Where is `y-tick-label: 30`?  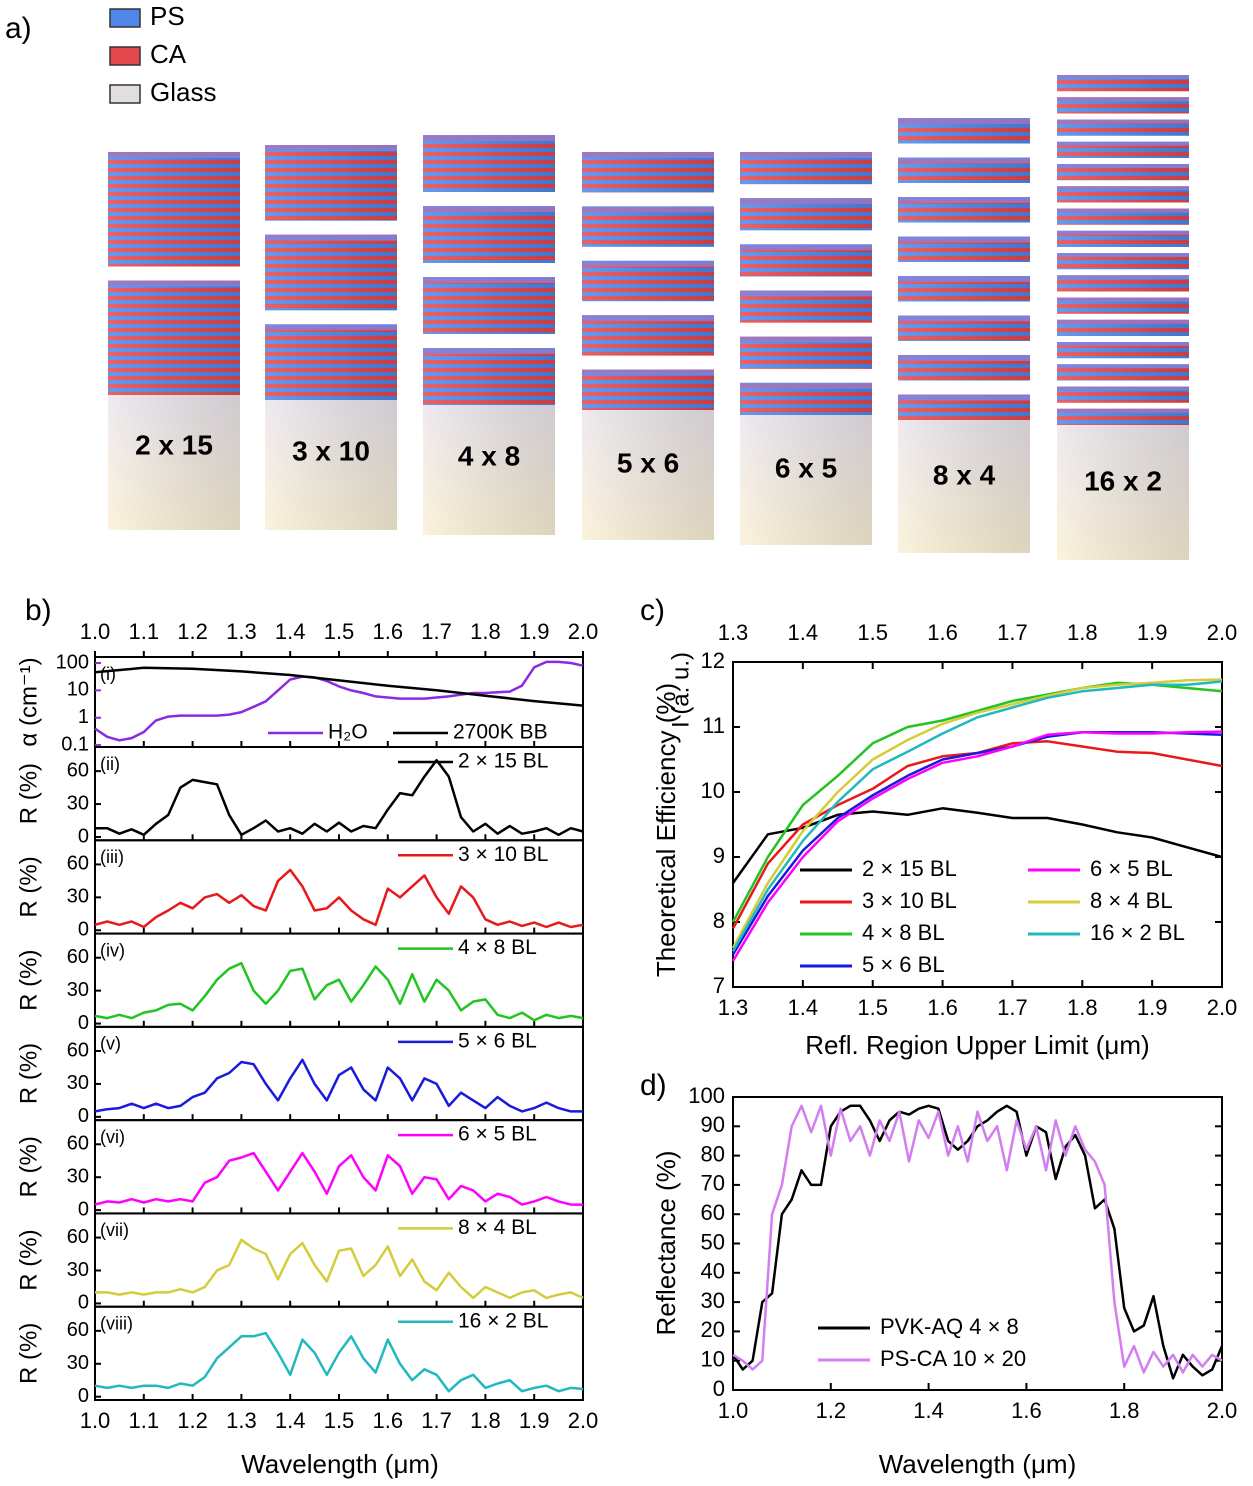
y-tick-label: 30 is located at coordinates (713, 1300).